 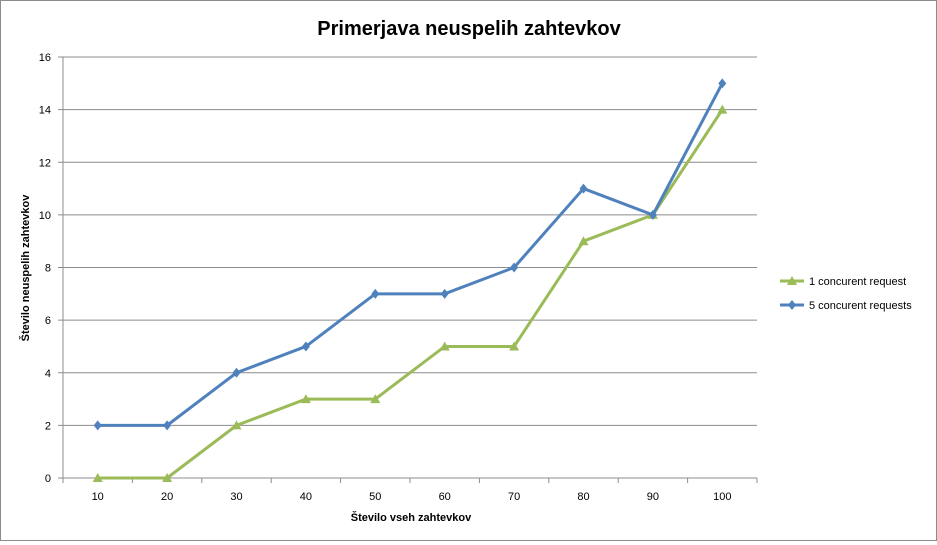 What do you see at coordinates (653, 497) in the screenshot?
I see `x-tick-label-8: 90` at bounding box center [653, 497].